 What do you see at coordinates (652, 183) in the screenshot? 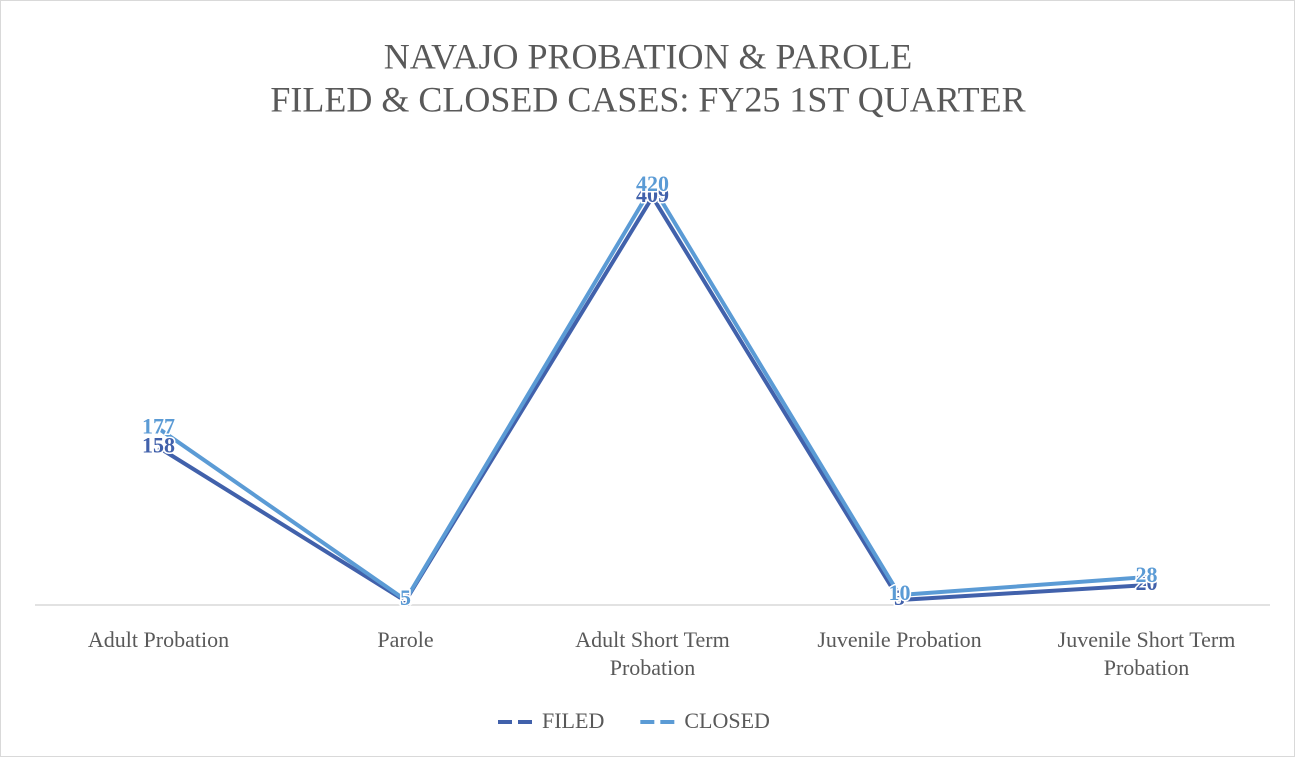
I see `data-label: 420` at bounding box center [652, 183].